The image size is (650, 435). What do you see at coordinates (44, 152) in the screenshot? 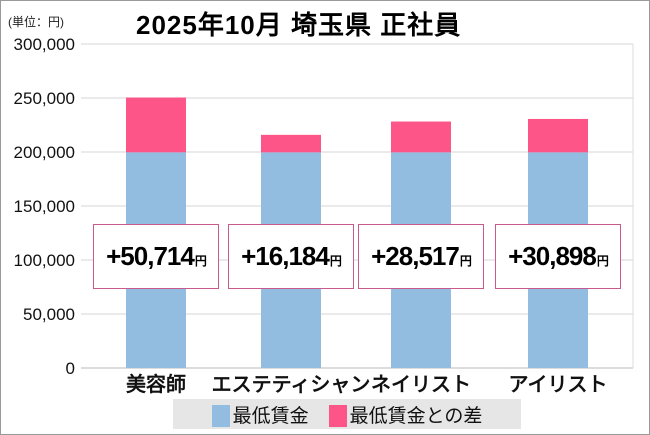
I see `y-tick-label: 200,000` at bounding box center [44, 152].